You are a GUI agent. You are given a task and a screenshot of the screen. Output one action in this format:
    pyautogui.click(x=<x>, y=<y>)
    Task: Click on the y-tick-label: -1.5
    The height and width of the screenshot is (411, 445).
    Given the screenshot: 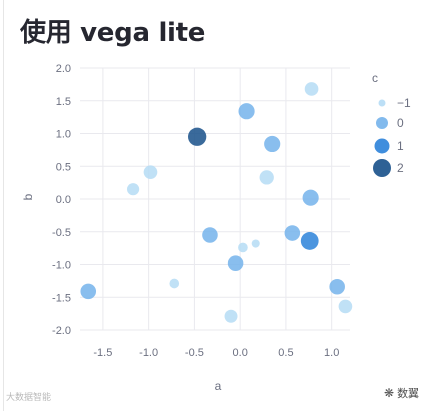 What is the action you would take?
    pyautogui.click(x=61, y=298)
    